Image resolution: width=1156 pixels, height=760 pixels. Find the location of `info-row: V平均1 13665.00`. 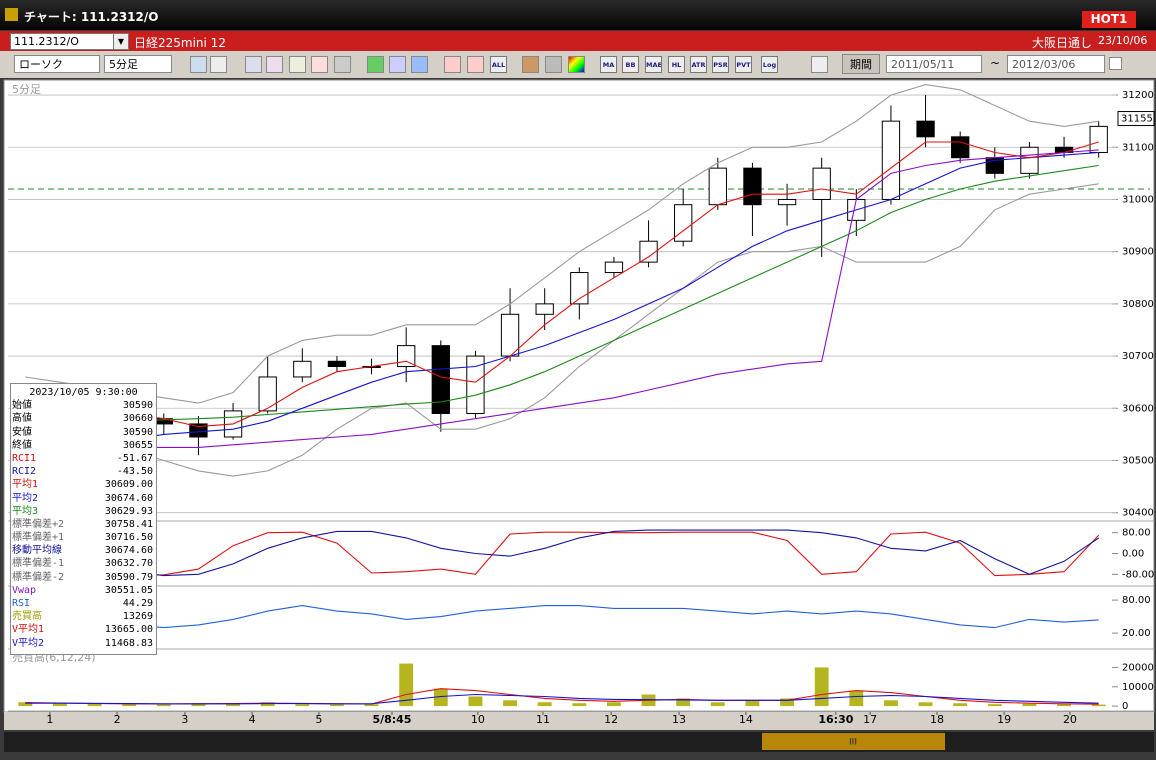

info-row: V平均1 13665.00 is located at coordinates (83, 629).